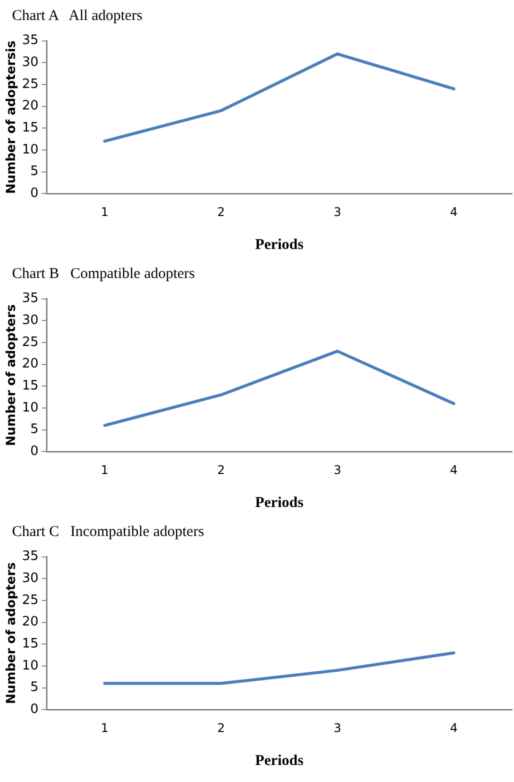 This screenshot has height=782, width=514. What do you see at coordinates (10, 117) in the screenshot?
I see `y-axis-title: Number of adoptersis` at bounding box center [10, 117].